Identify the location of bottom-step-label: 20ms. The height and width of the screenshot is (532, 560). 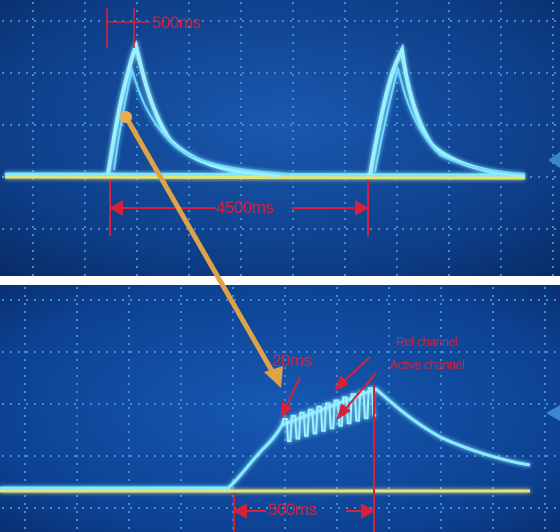
(292, 361).